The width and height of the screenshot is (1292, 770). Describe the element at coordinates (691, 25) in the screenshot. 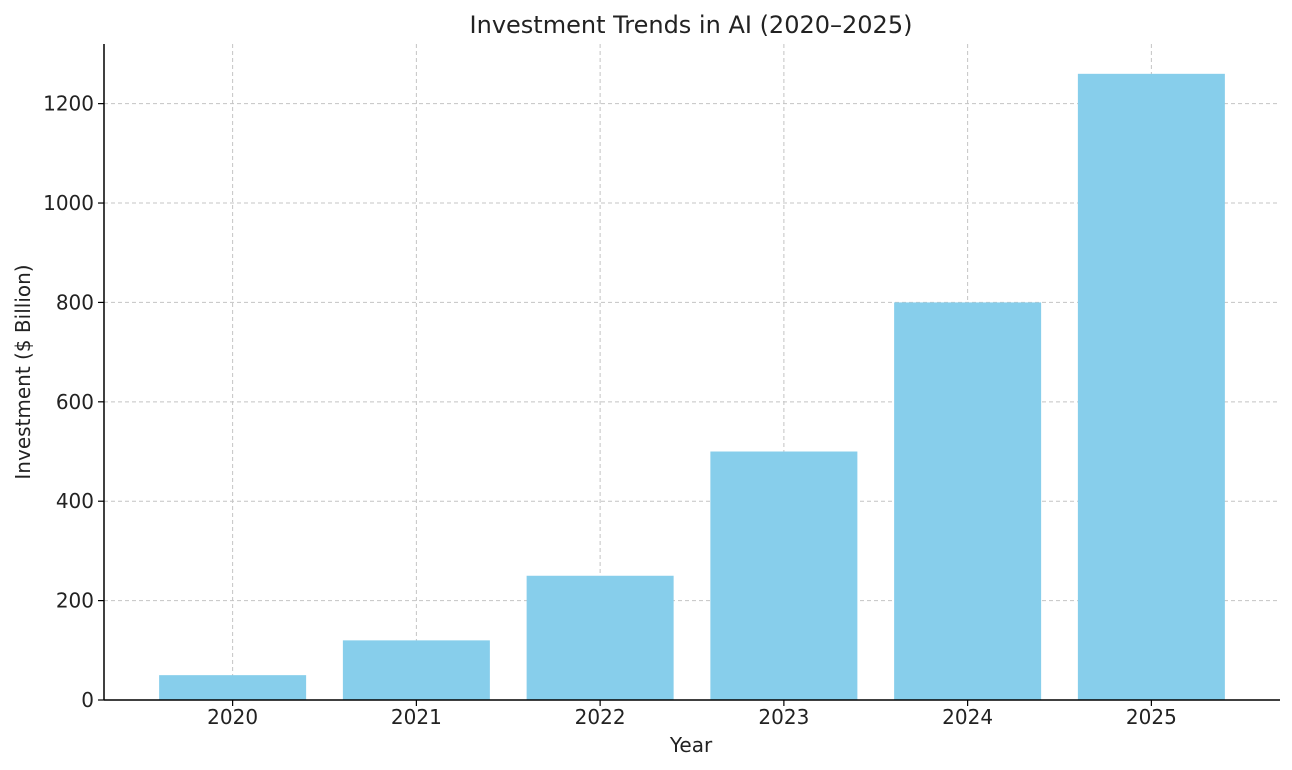

I see `chart-title: Investment Trends in AI (2020–2025)` at that location.